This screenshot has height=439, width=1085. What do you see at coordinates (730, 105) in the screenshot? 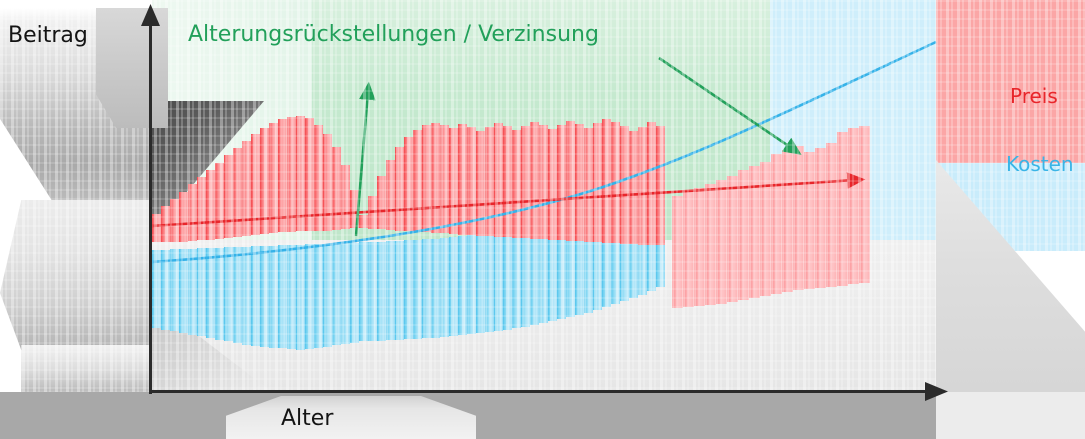
I see `reserve-depletion-arrow` at bounding box center [730, 105].